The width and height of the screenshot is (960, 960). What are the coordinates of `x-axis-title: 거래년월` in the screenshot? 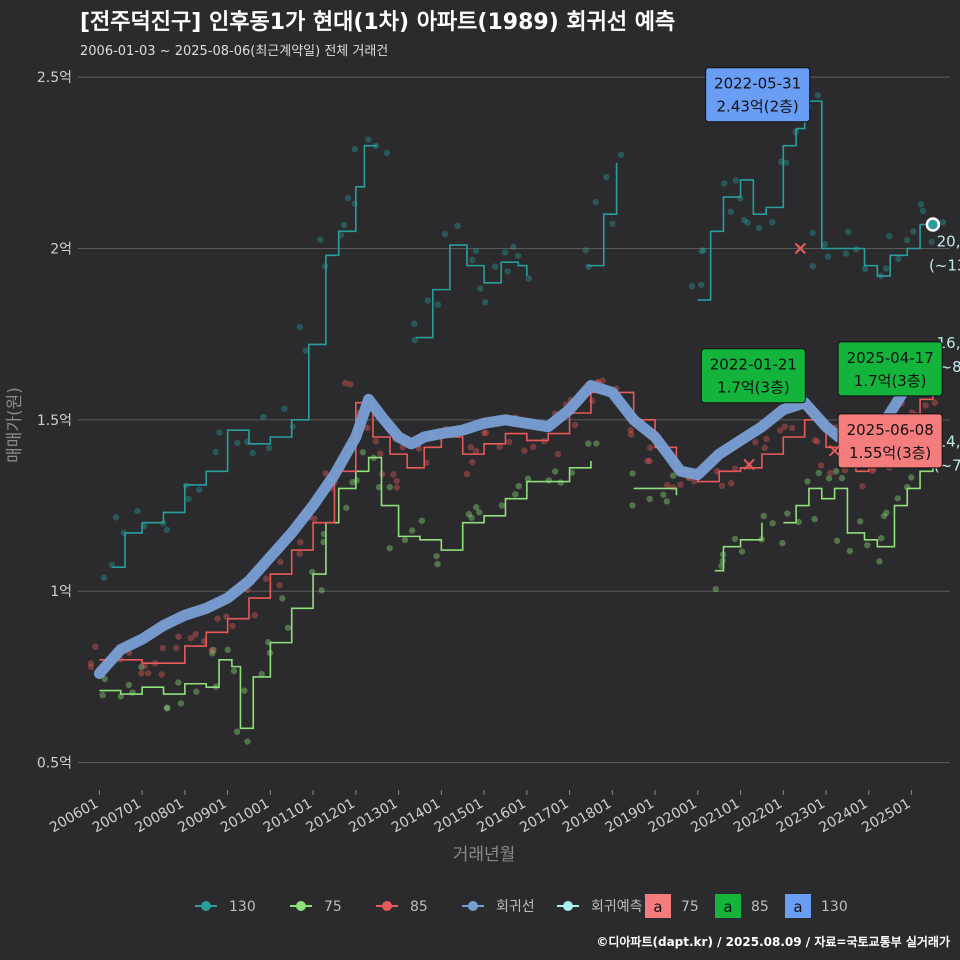 It's located at (484, 855).